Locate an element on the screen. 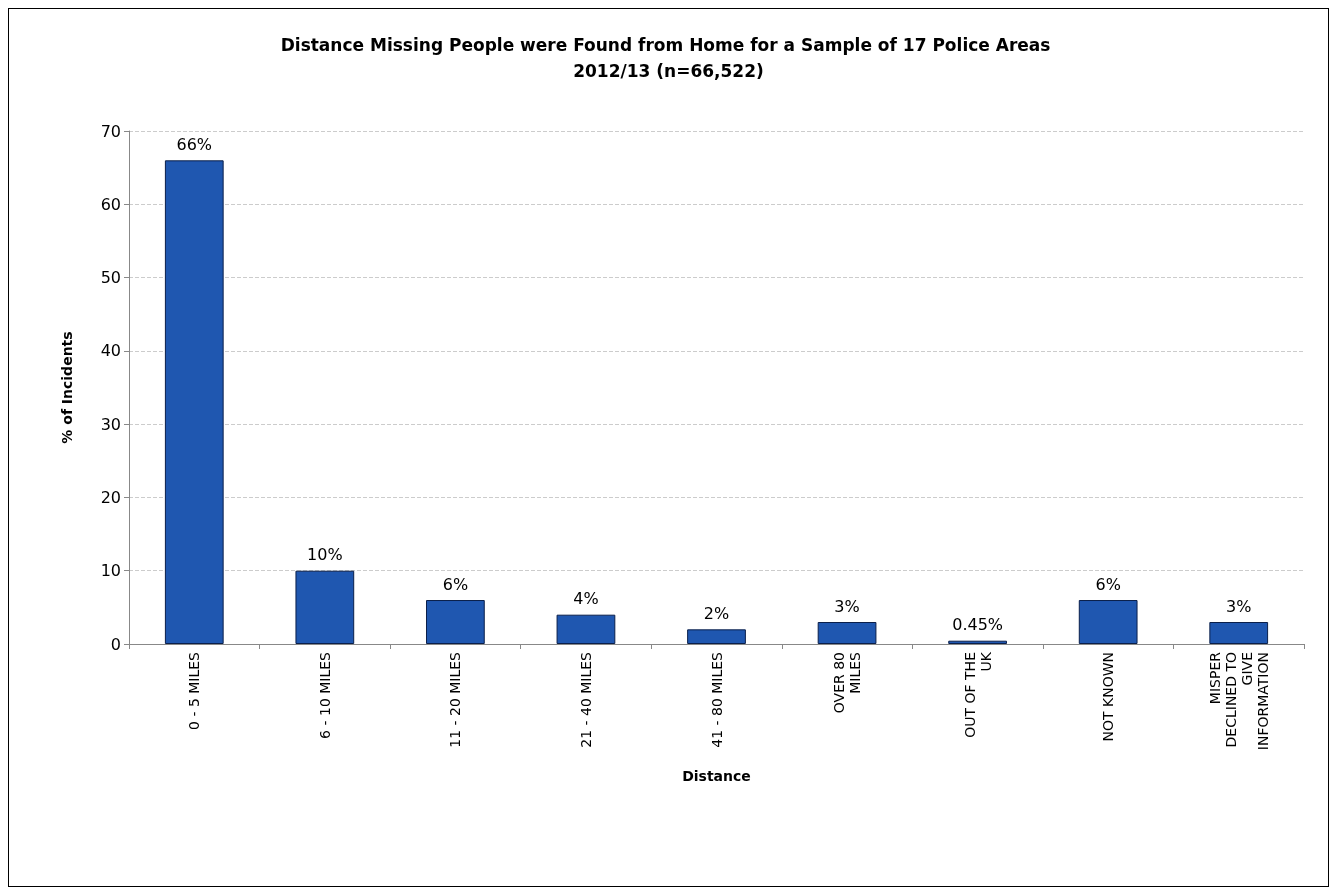  x-tick-label: 0 - 5 MILES is located at coordinates (194, 690).